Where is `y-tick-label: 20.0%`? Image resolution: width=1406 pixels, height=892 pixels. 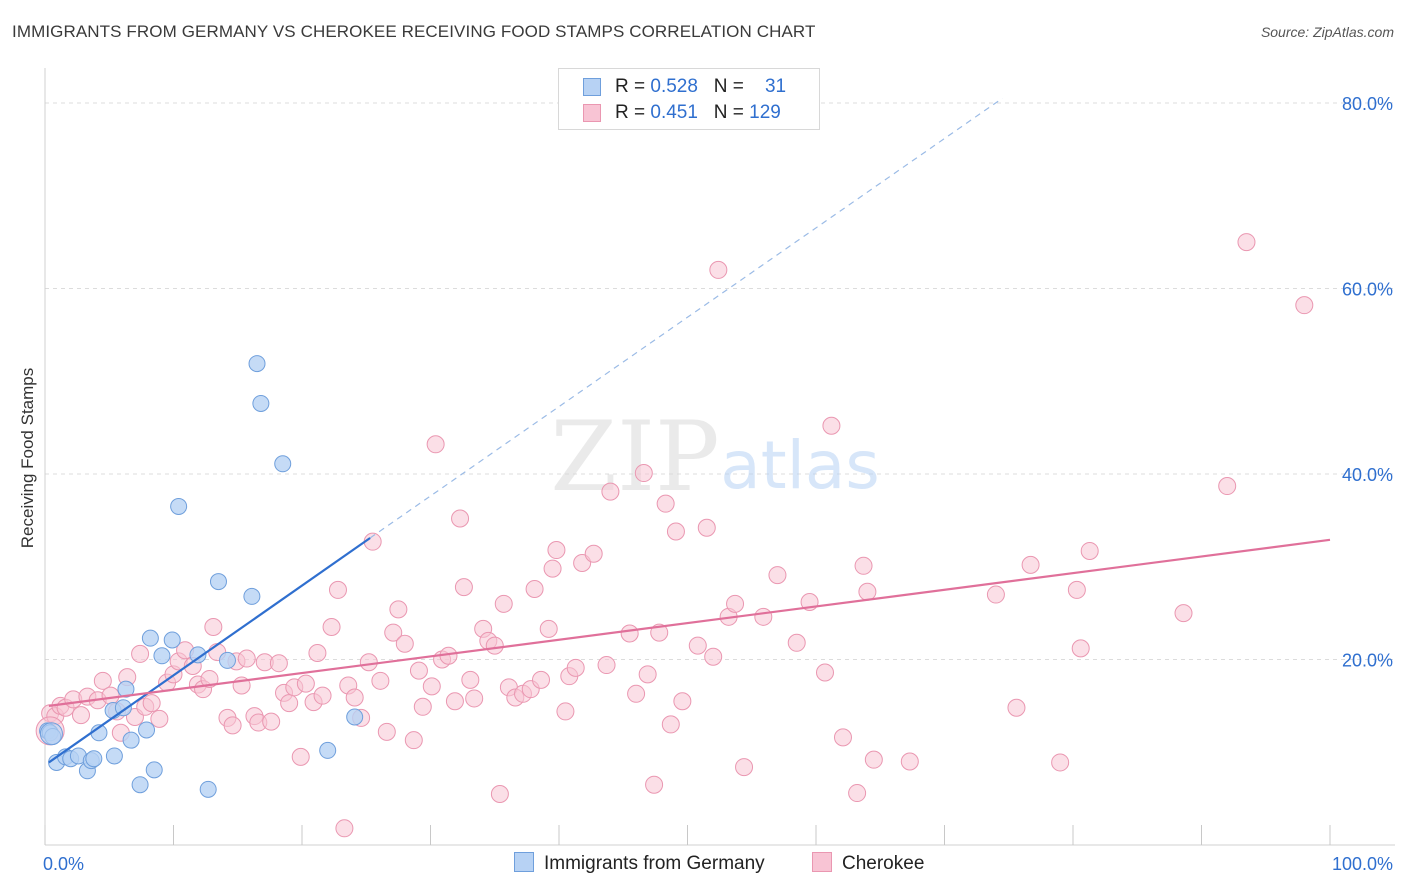 y-tick-label: 20.0% is located at coordinates (1367, 660).